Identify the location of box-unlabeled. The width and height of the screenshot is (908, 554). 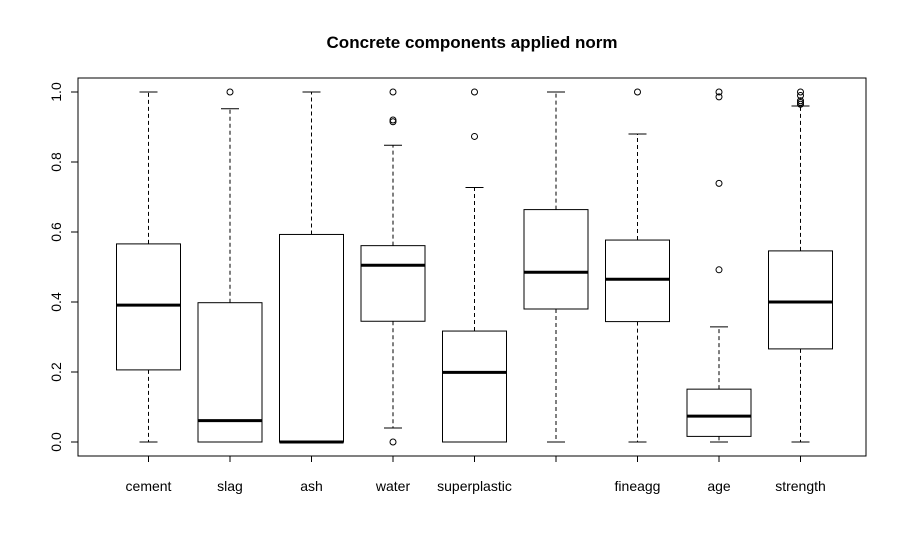
(556, 267).